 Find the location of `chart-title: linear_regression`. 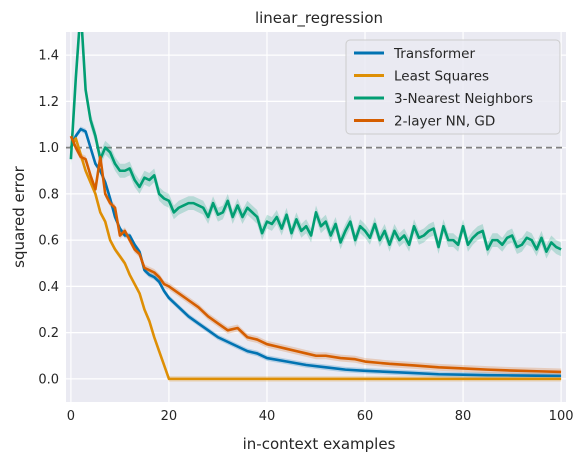

chart-title: linear_regression is located at coordinates (319, 18).